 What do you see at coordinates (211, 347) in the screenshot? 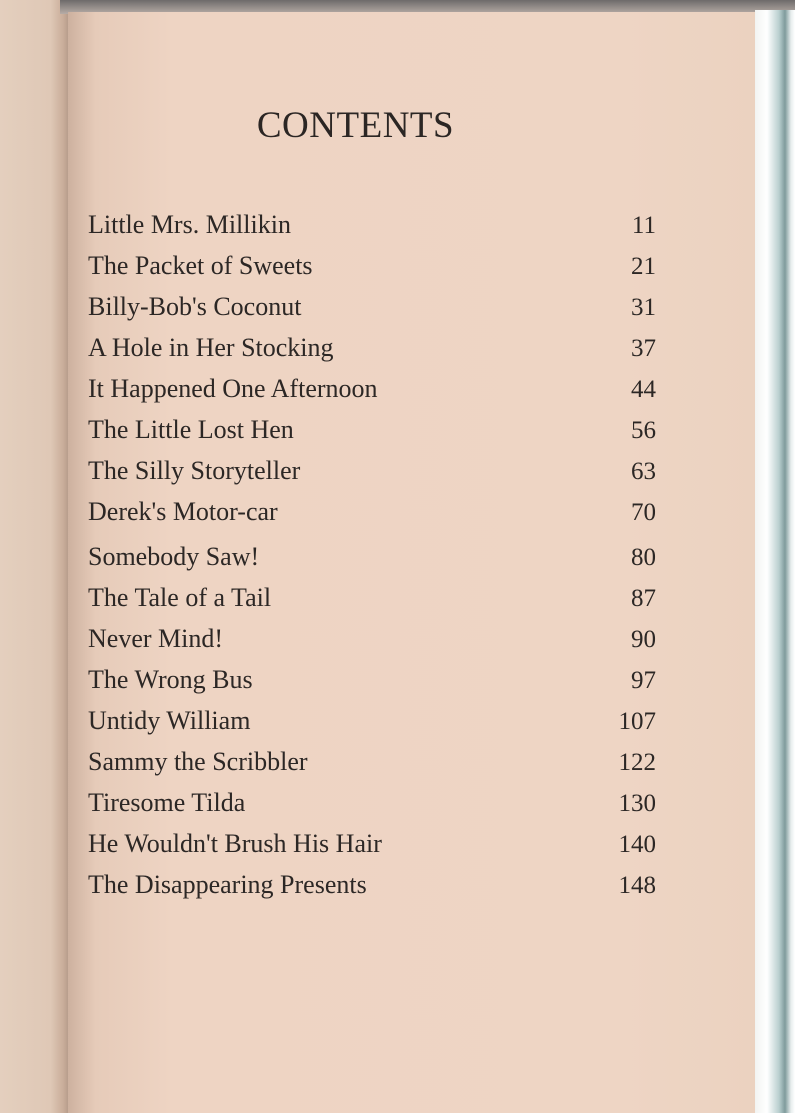
I see `entry-title: A Hole in Her Stocking` at bounding box center [211, 347].